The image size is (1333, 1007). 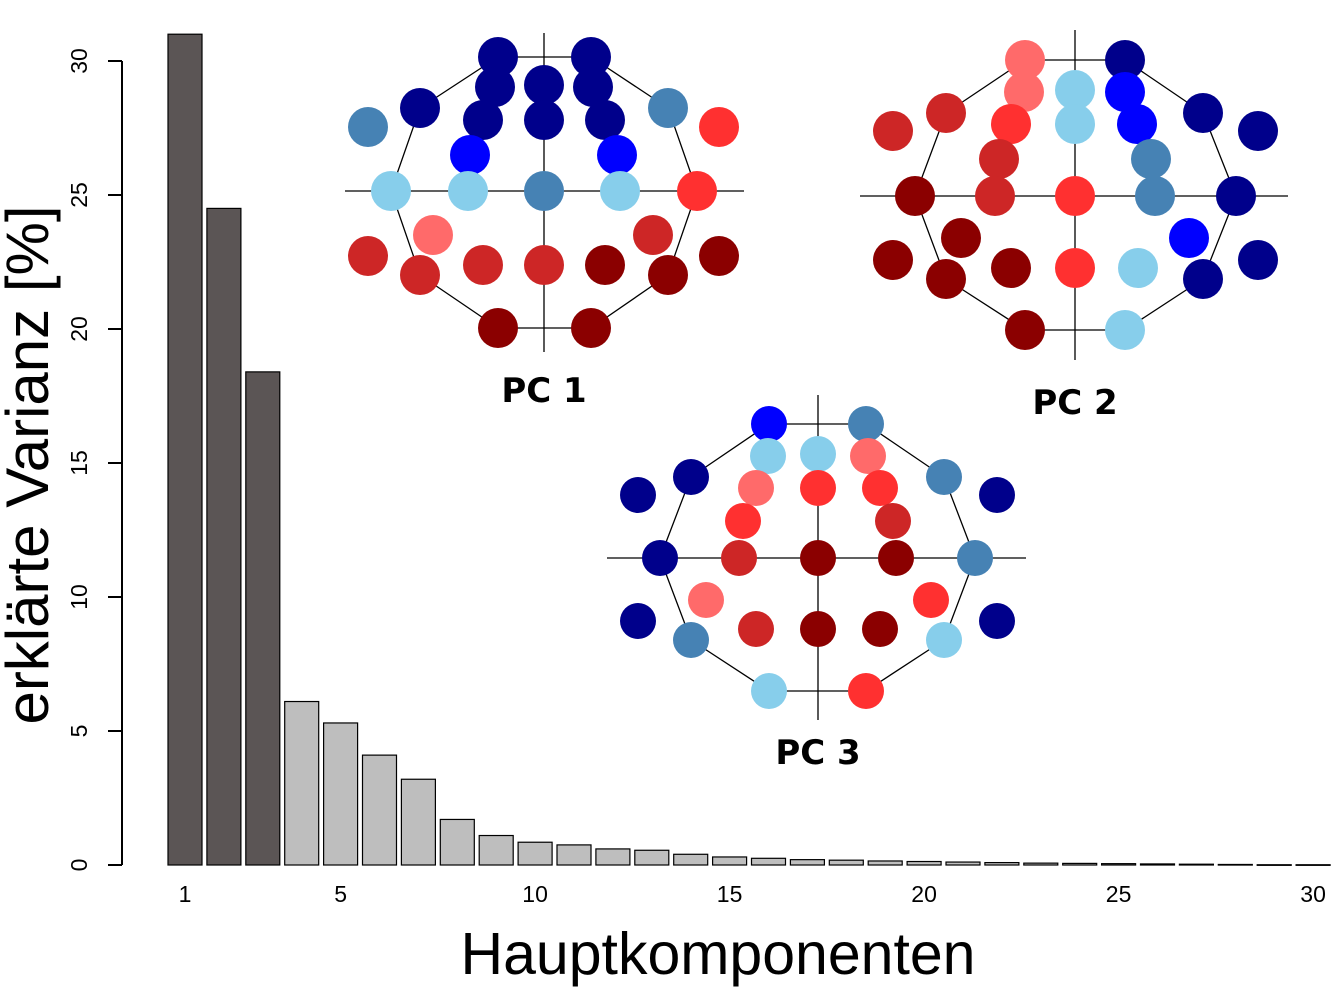 What do you see at coordinates (544, 222) in the screenshot?
I see `topomap-pc1: PC 1` at bounding box center [544, 222].